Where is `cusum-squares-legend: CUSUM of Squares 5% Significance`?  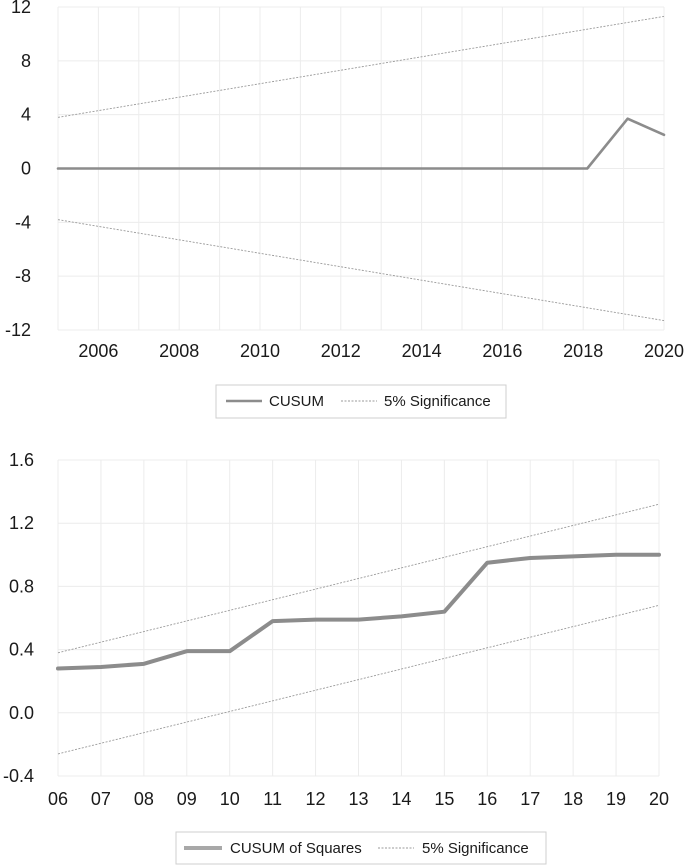
cusum-squares-legend: CUSUM of Squares 5% Significance is located at coordinates (361, 848).